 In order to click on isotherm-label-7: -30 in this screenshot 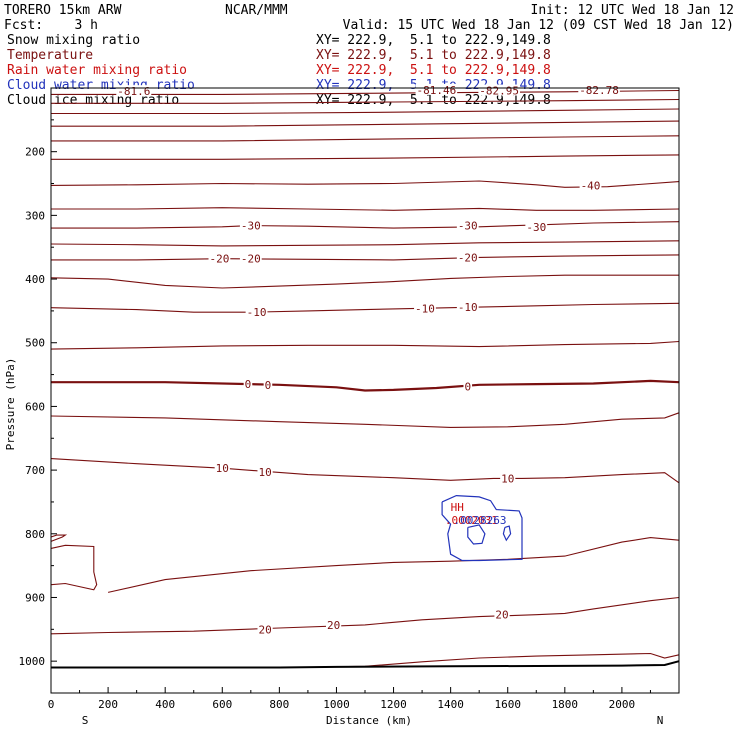, I will do `click(536, 227)`.